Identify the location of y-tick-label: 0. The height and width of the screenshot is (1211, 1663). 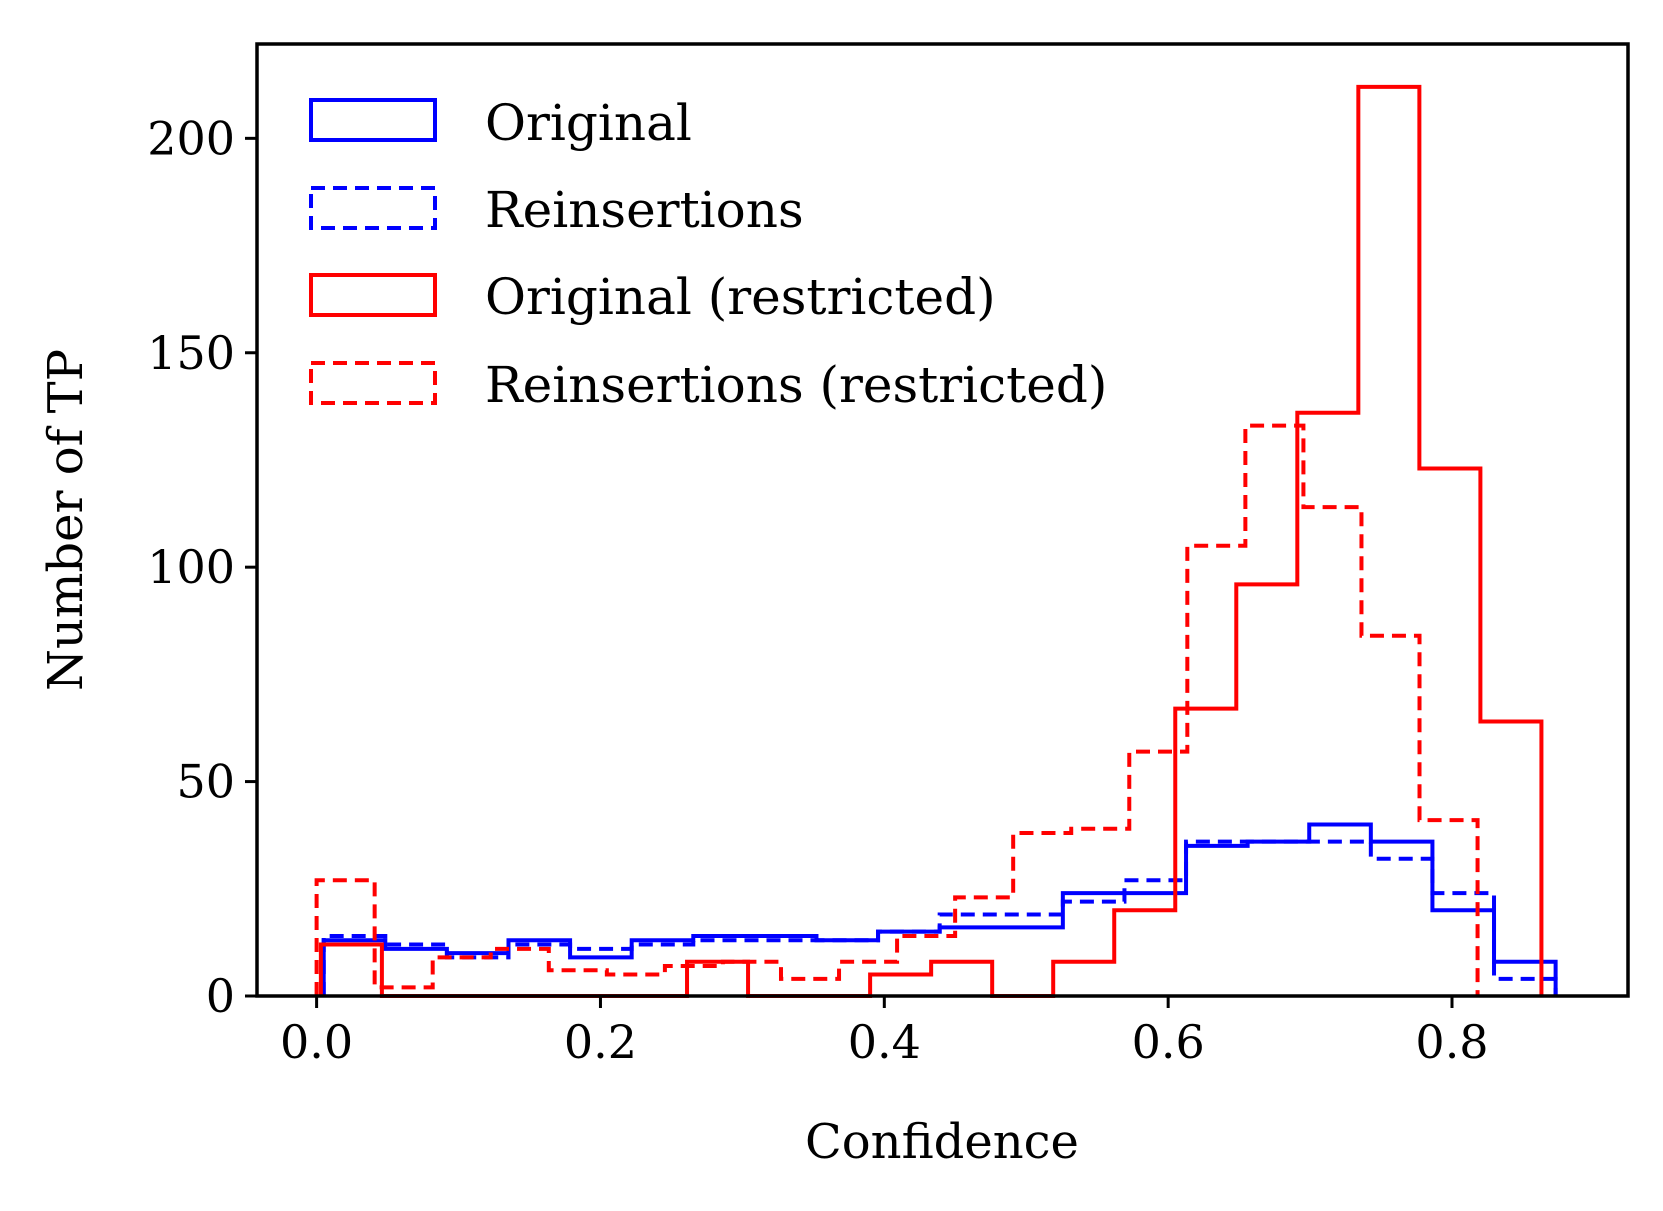
(220, 996).